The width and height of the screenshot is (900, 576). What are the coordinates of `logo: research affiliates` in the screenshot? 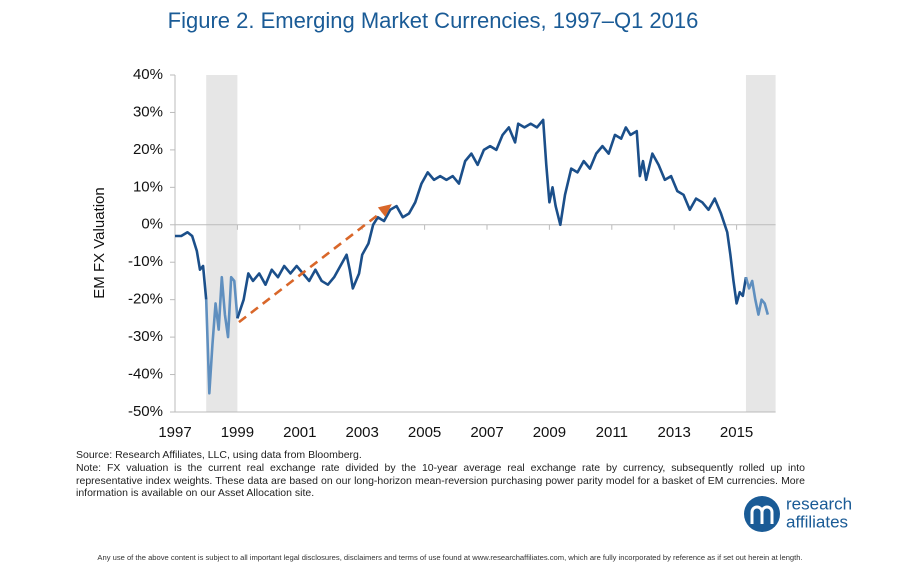 It's located at (798, 513).